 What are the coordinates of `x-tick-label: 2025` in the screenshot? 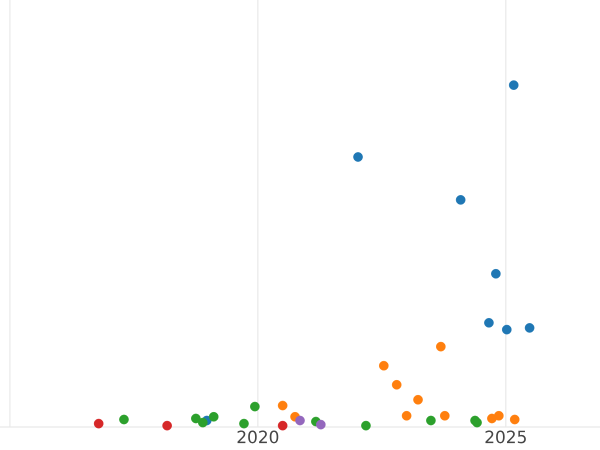 It's located at (505, 437).